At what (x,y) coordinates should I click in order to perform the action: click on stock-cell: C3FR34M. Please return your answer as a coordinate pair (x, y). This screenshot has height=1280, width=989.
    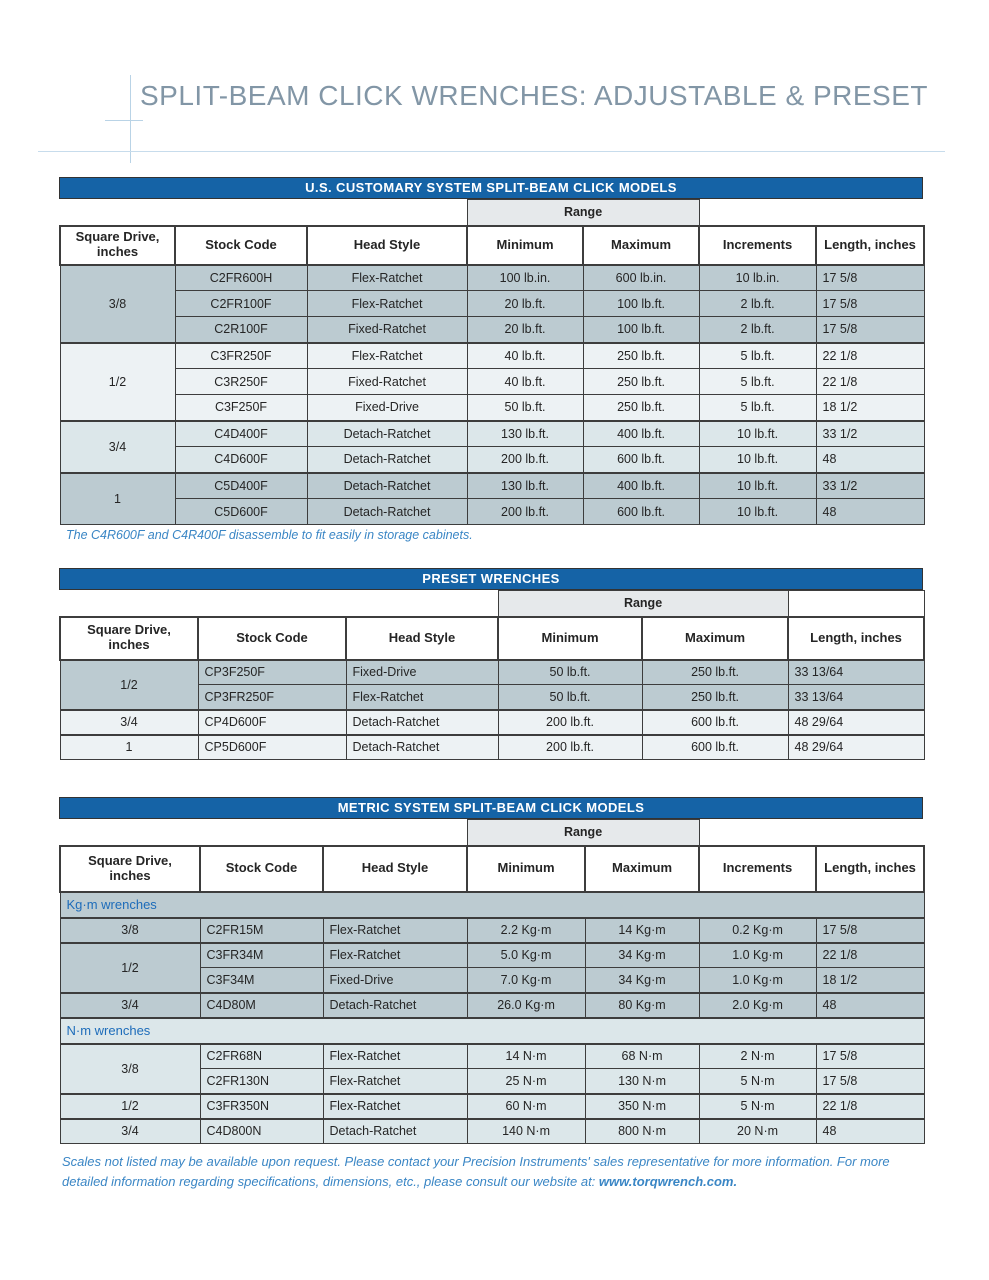
    Looking at the image, I should click on (261, 954).